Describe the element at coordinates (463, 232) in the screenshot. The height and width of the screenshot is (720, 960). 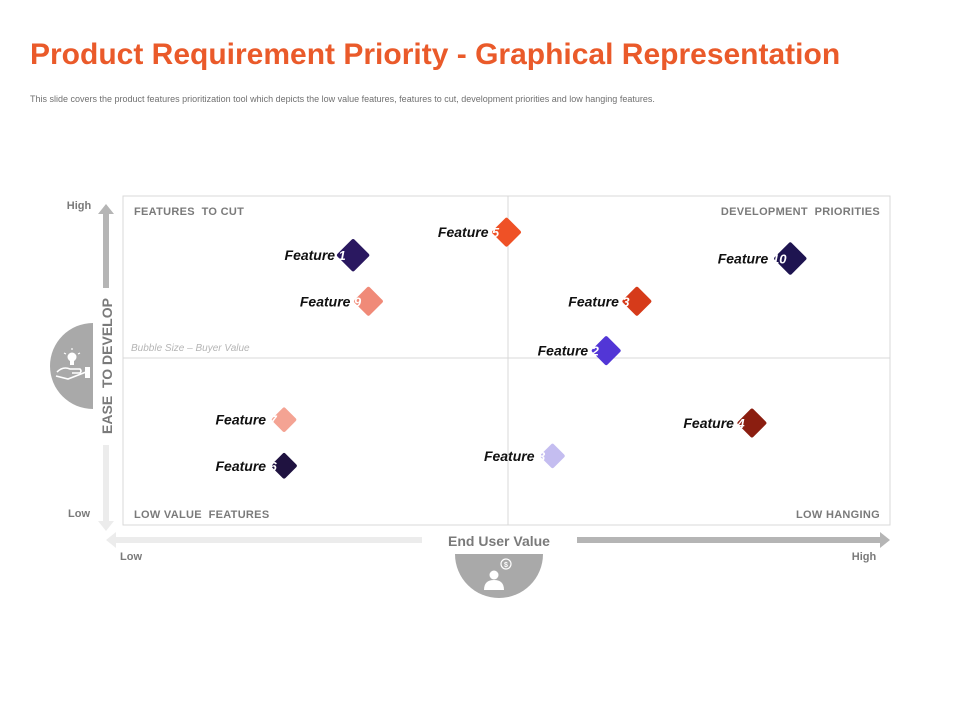
I see `feature-label-5: Feature` at that location.